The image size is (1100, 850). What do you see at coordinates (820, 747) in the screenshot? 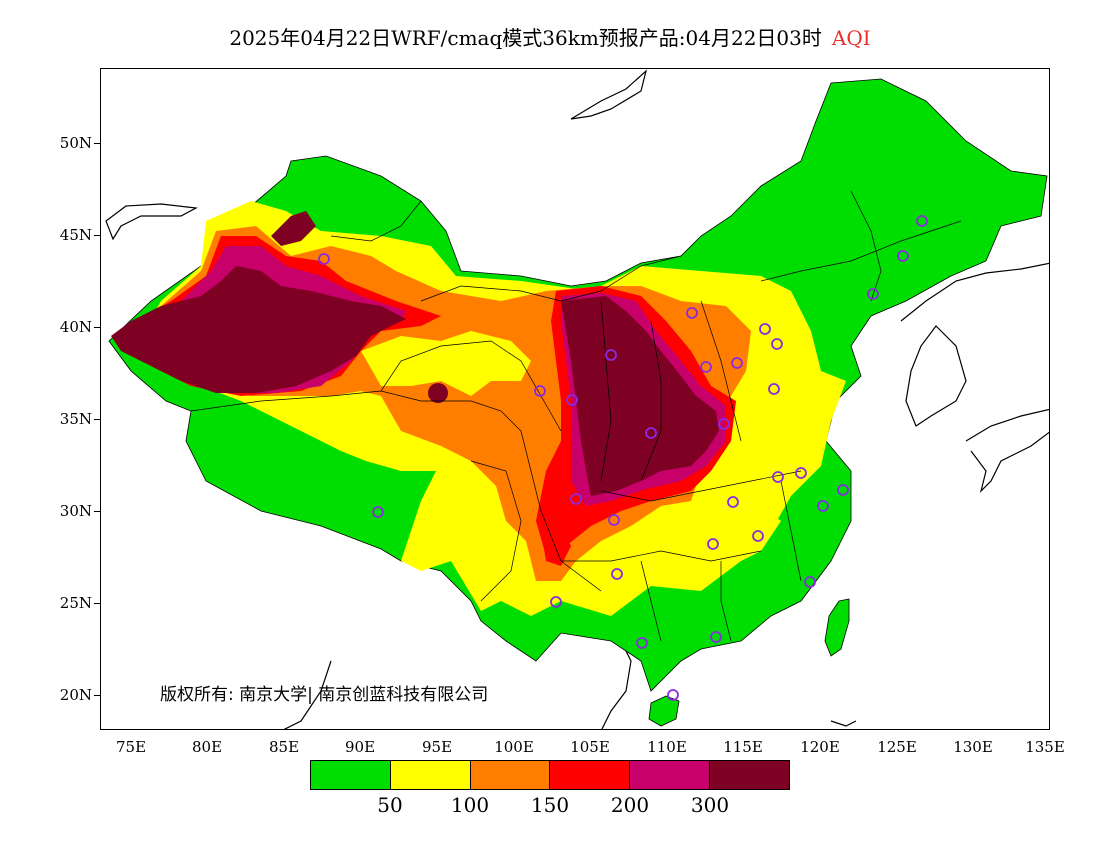
I see `lon-label-120e: 120E` at bounding box center [820, 747].